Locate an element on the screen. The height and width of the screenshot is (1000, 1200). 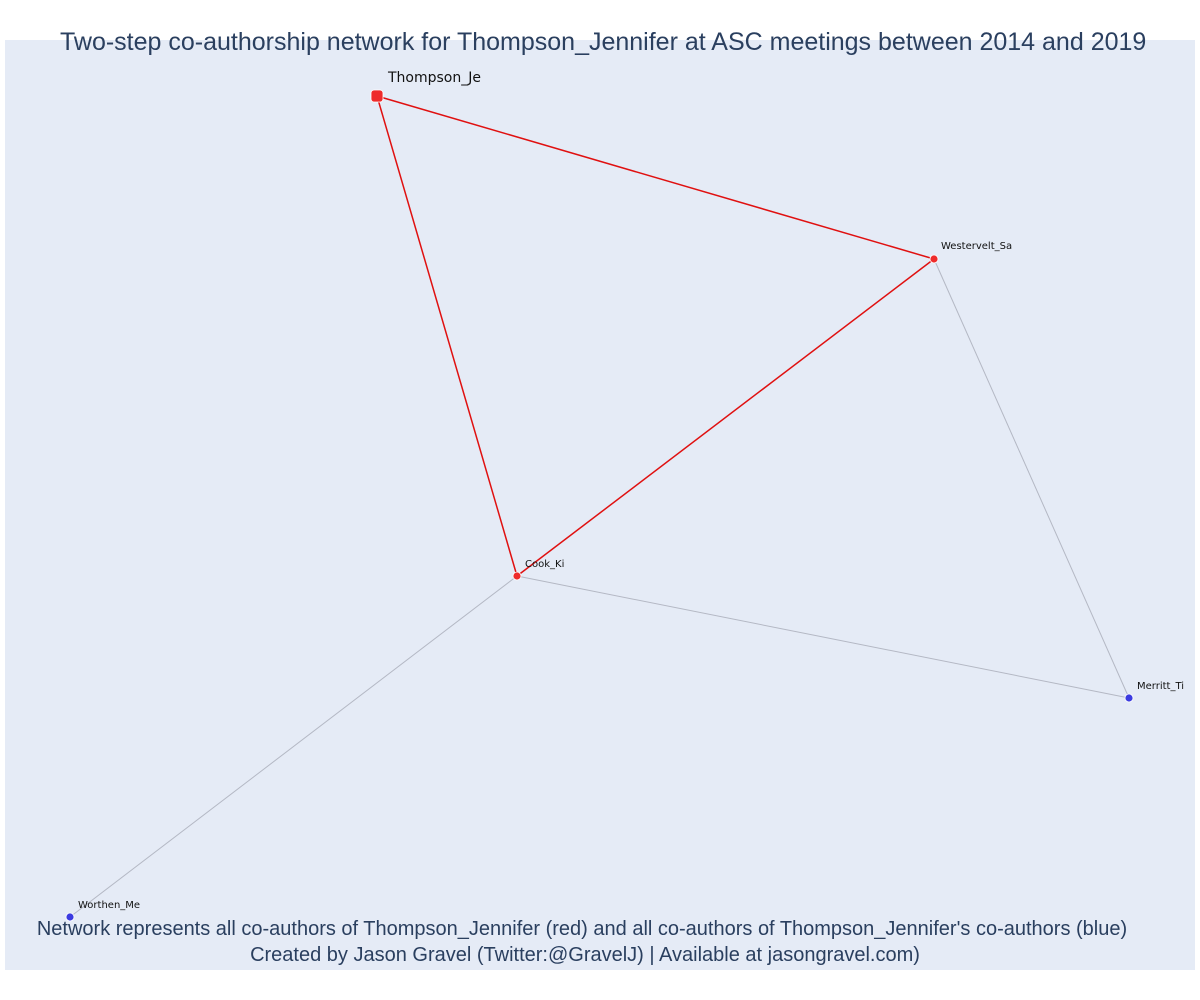
edge-thompson-westervelt is located at coordinates (655, 177).